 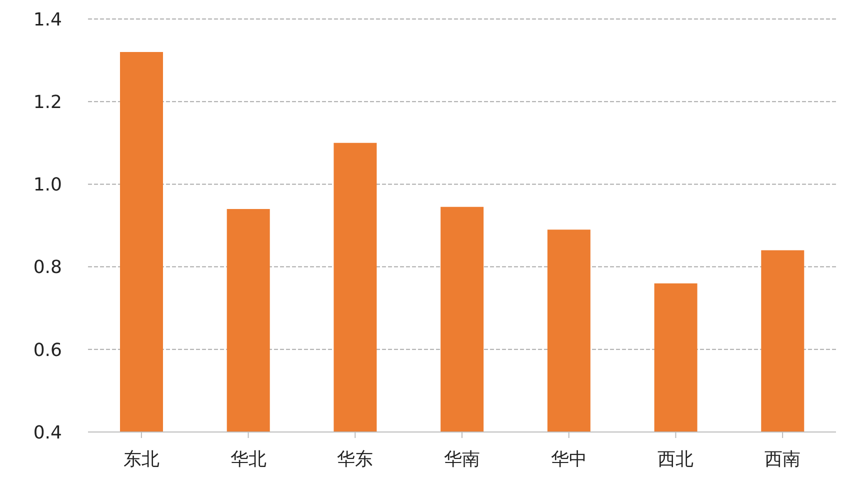 What do you see at coordinates (47, 267) in the screenshot?
I see `y-tick-label: 0.8` at bounding box center [47, 267].